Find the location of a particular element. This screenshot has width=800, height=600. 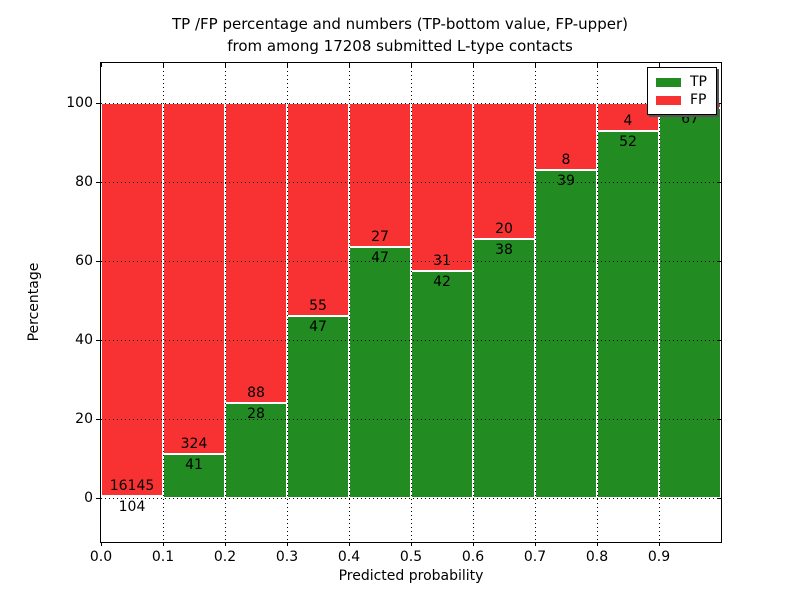

legend-entry-fp: FP is located at coordinates (681, 100).